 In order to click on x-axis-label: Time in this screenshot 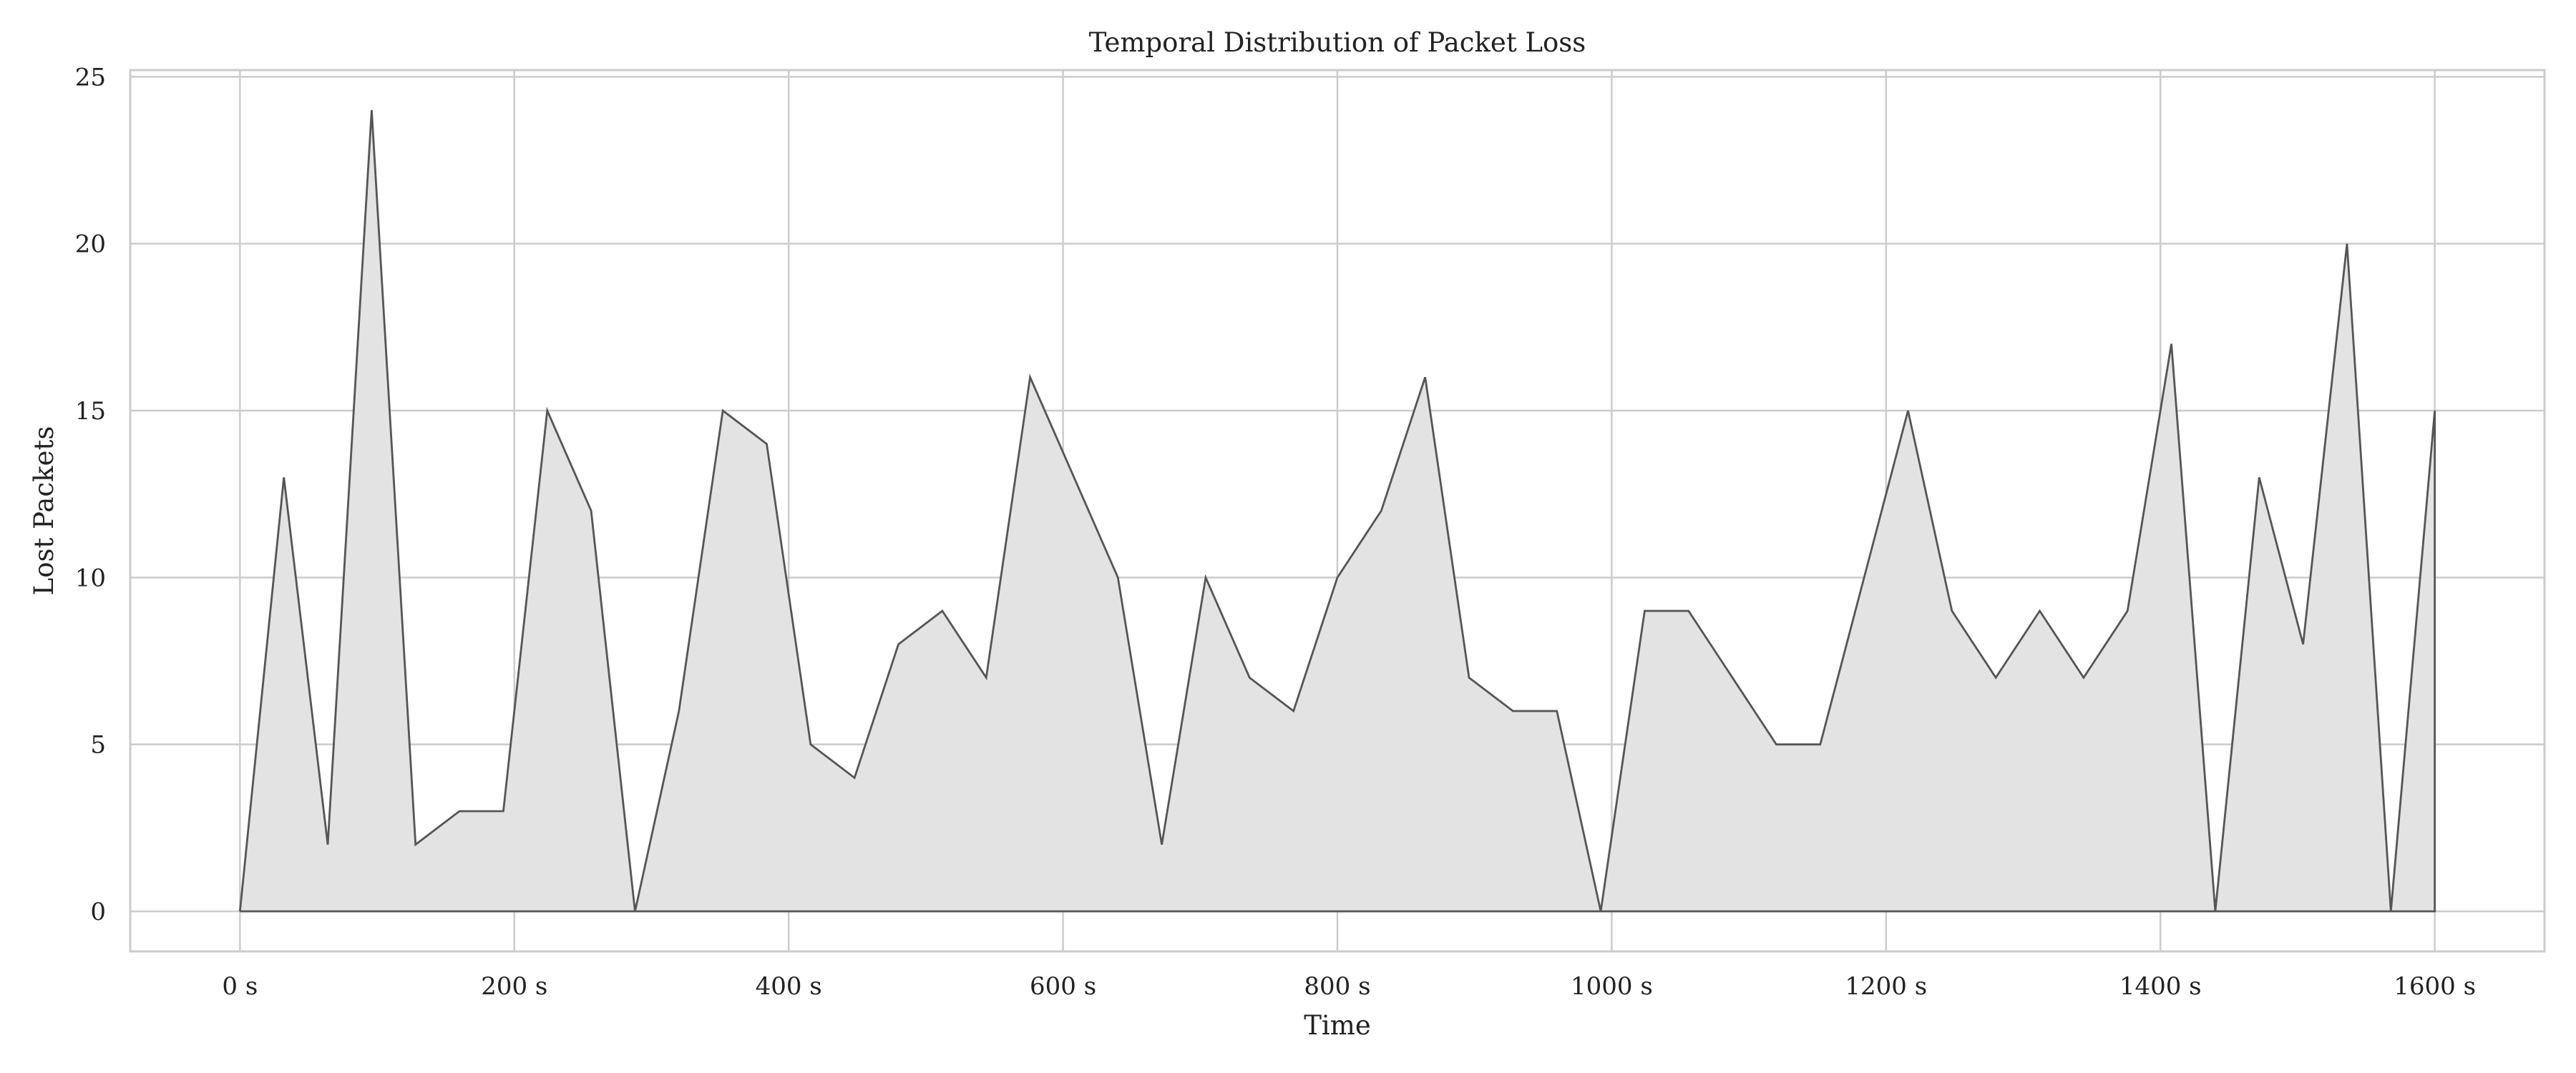, I will do `click(1337, 1025)`.